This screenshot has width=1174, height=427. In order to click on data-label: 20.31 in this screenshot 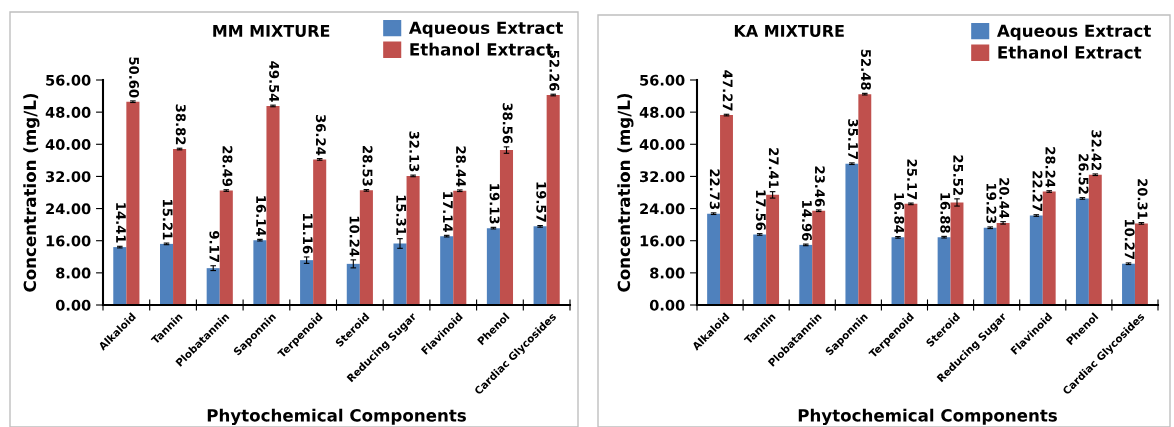, I will do `click(1142, 199)`.